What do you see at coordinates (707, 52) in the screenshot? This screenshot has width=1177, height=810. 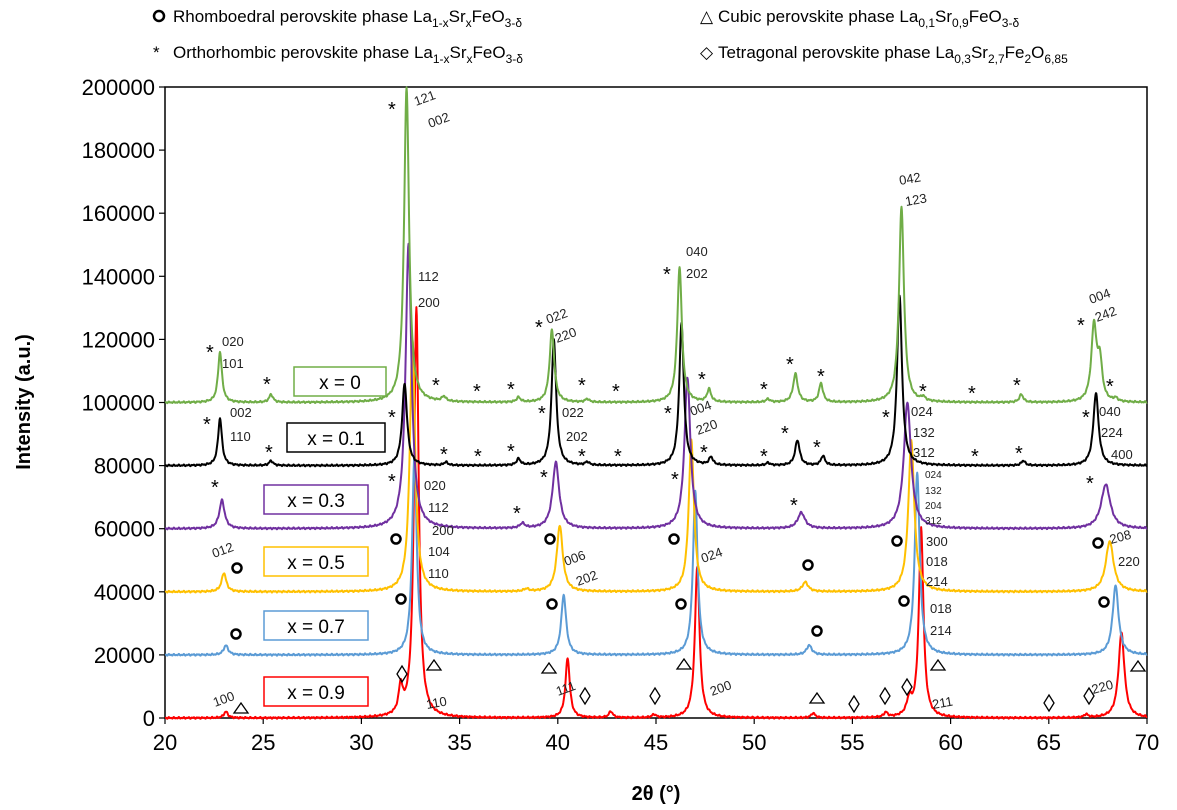 I see `legend-symbol-diamond: ◇` at bounding box center [707, 52].